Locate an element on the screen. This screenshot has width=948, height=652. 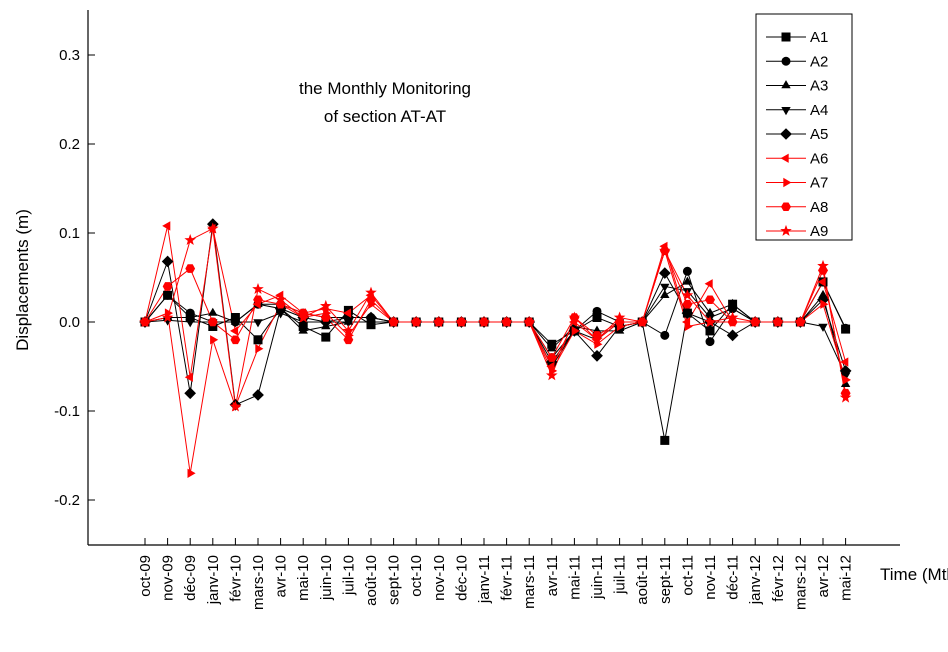
y-tick-label: 0.2 is located at coordinates (69, 144).